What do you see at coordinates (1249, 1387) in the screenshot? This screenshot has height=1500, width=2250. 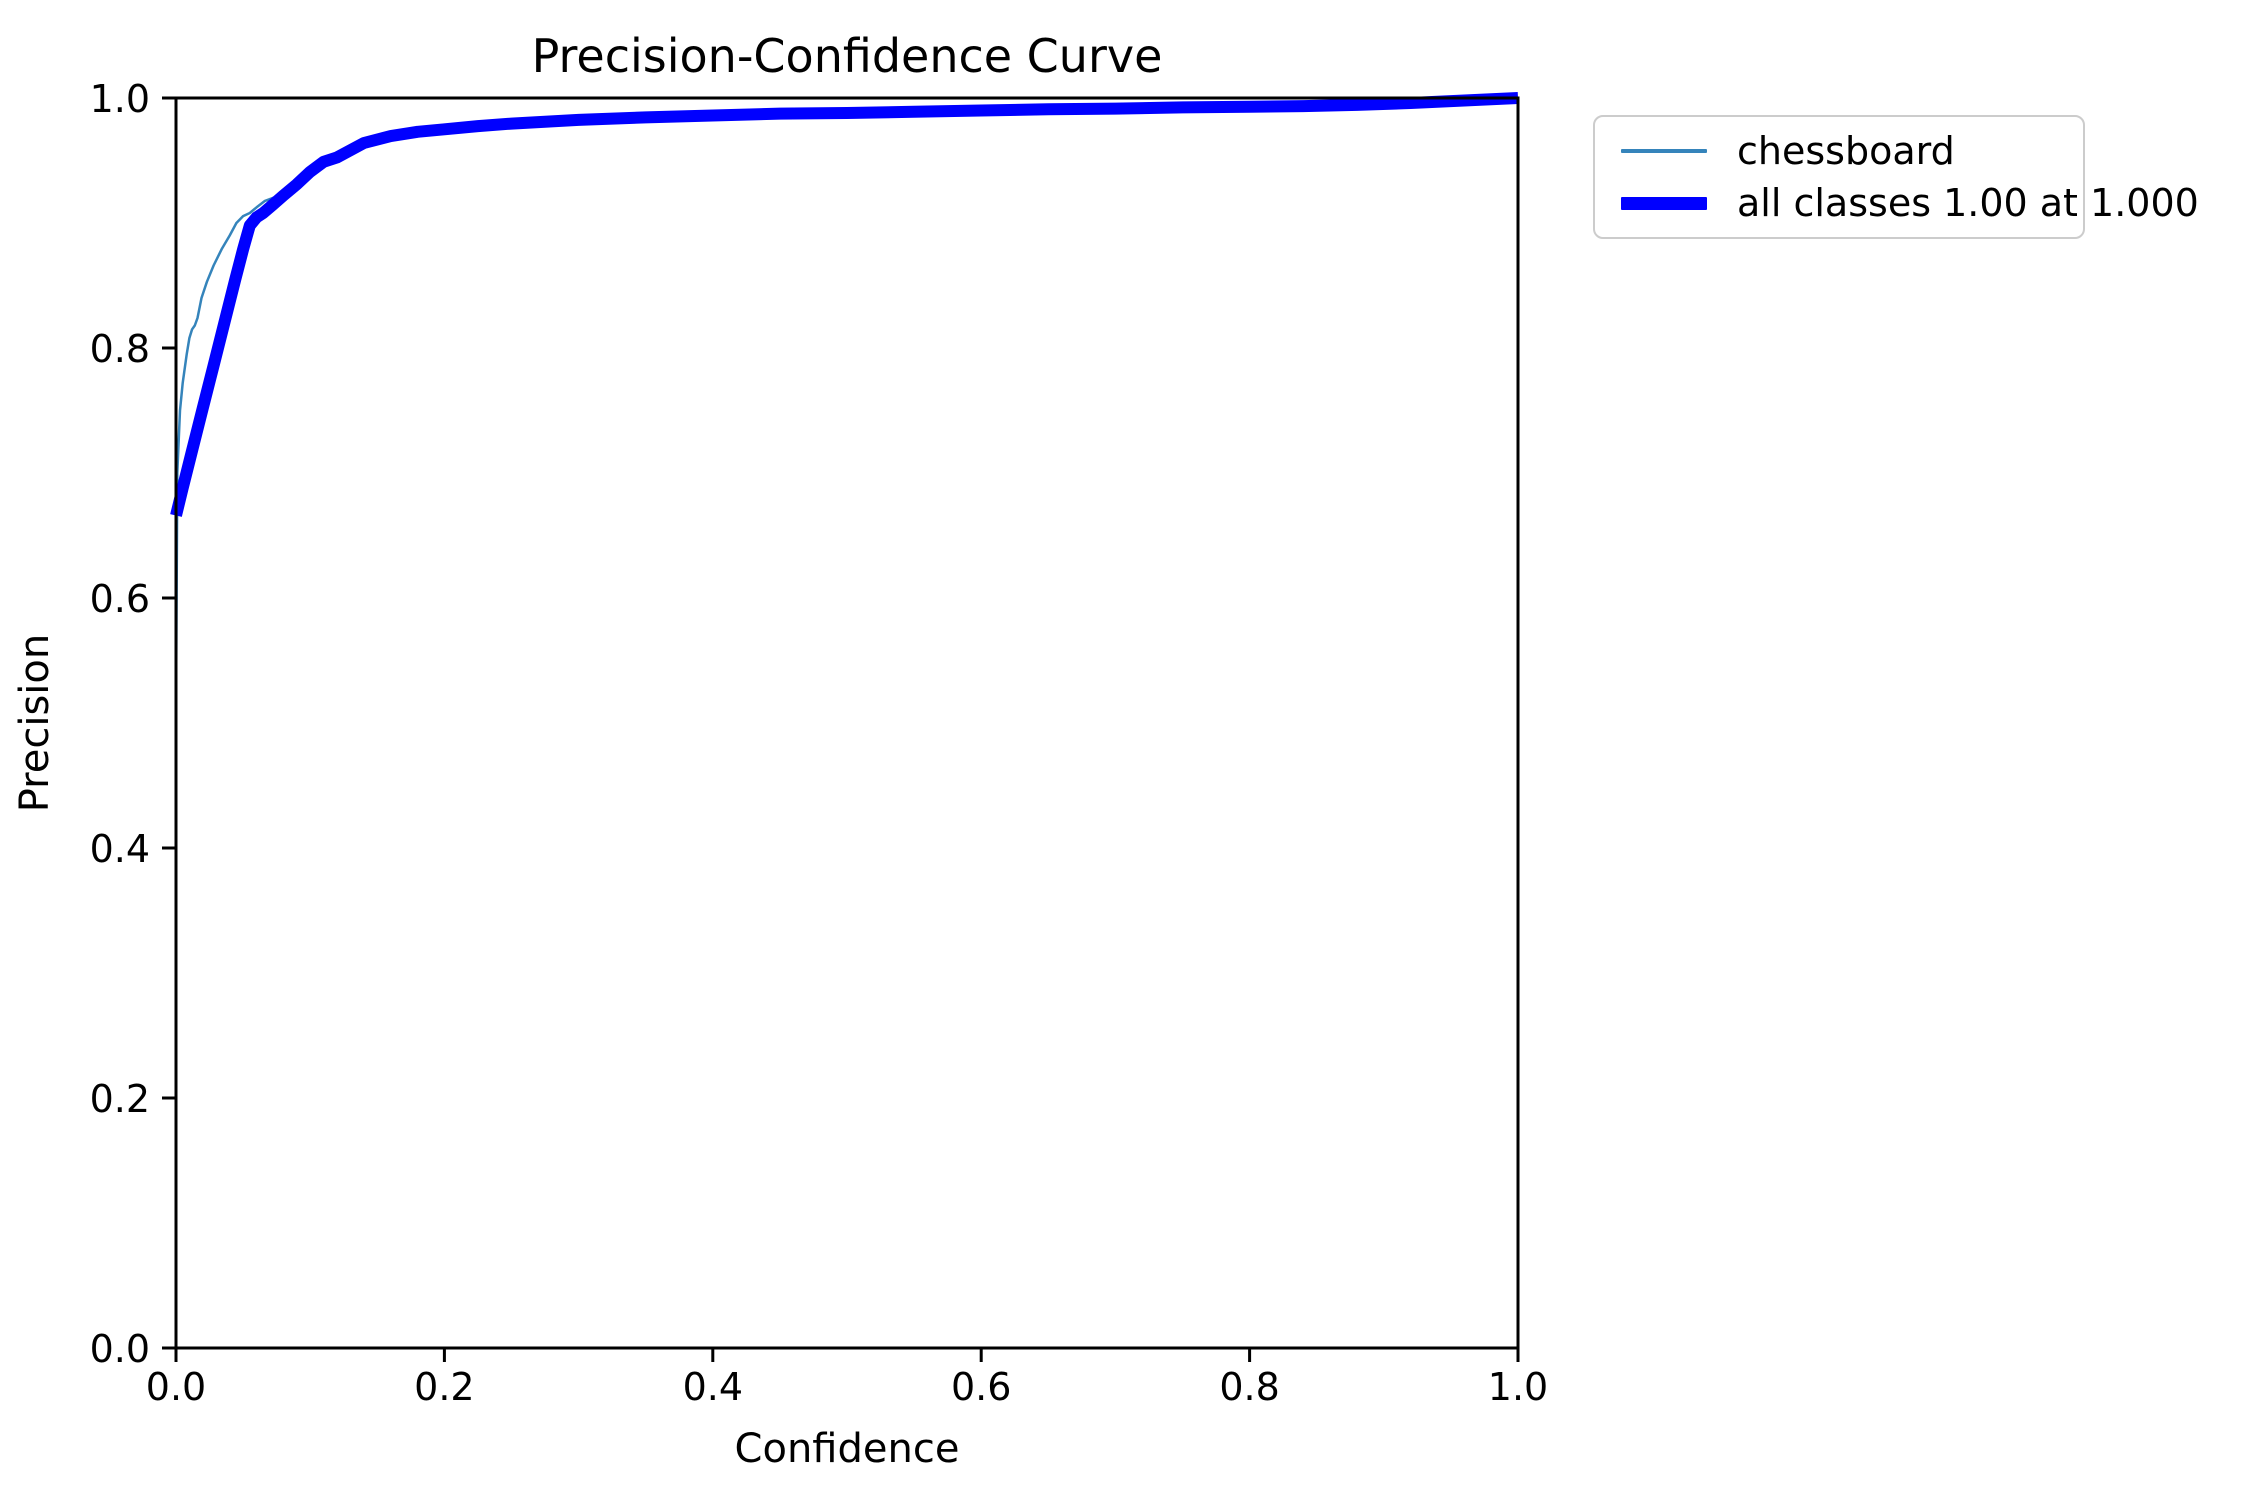 I see `x-tick-label: 0.8` at bounding box center [1249, 1387].